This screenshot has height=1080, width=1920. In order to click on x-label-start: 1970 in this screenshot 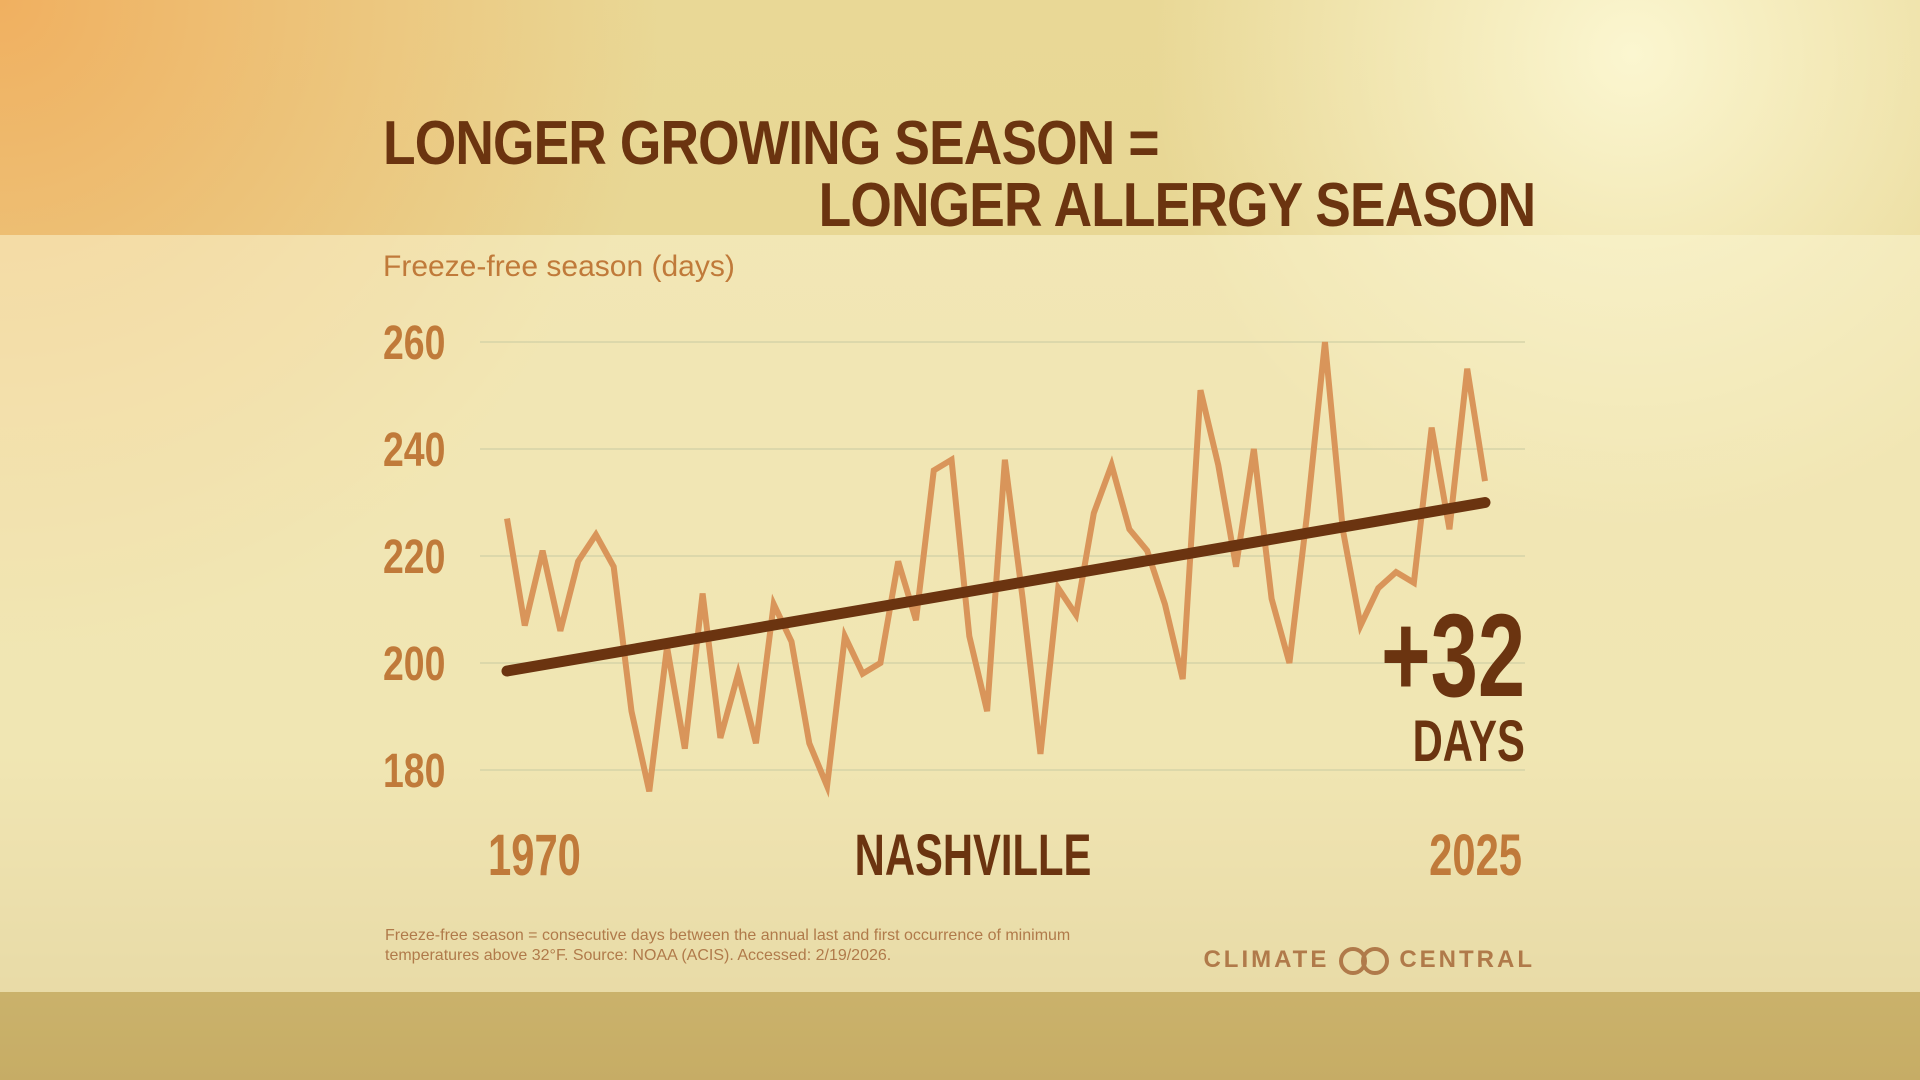, I will do `click(534, 855)`.